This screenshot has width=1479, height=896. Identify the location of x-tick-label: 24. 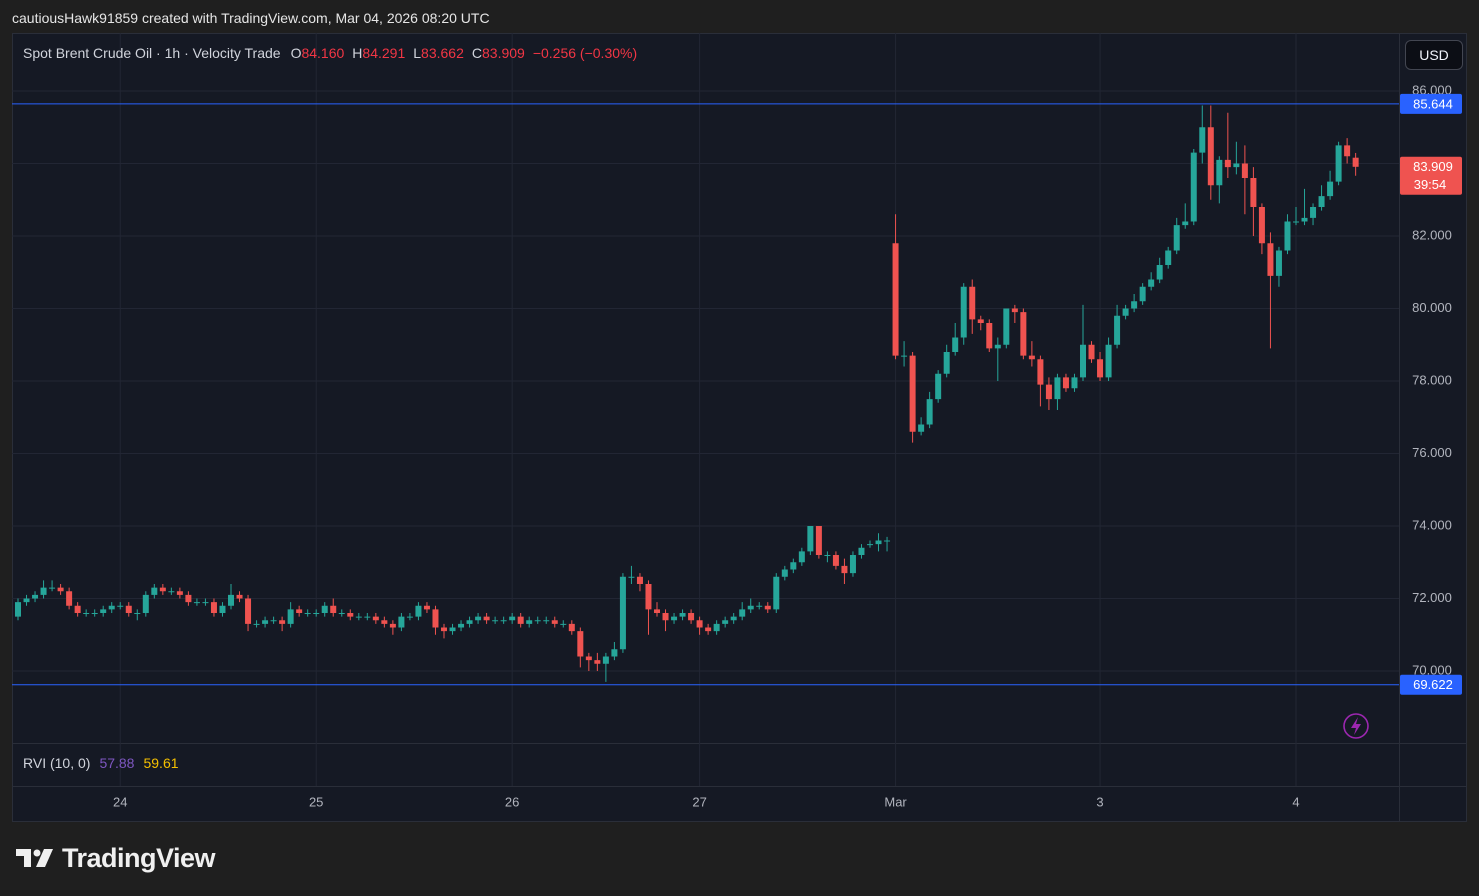
(120, 801).